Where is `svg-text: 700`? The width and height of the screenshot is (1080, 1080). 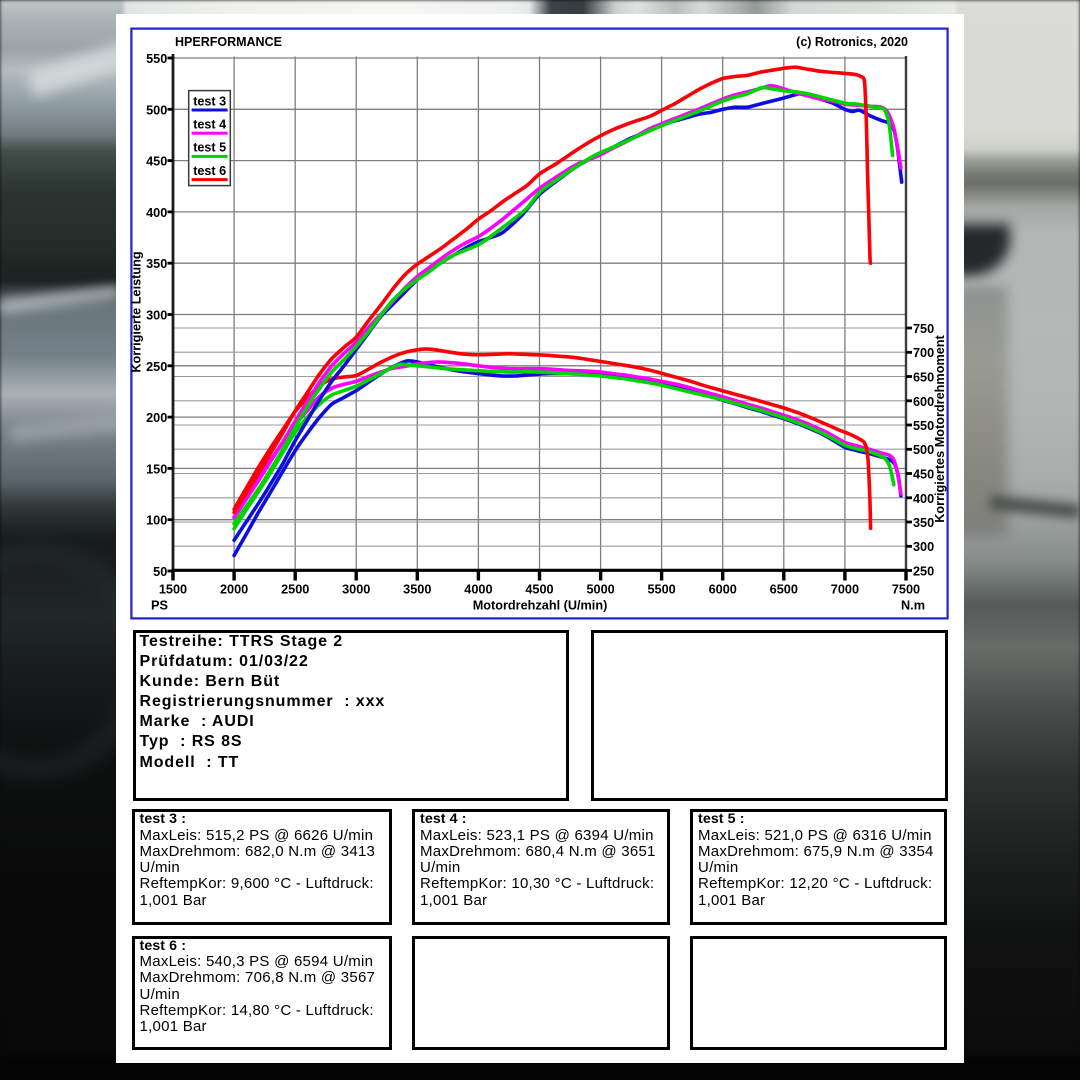
svg-text: 700 is located at coordinates (923, 353).